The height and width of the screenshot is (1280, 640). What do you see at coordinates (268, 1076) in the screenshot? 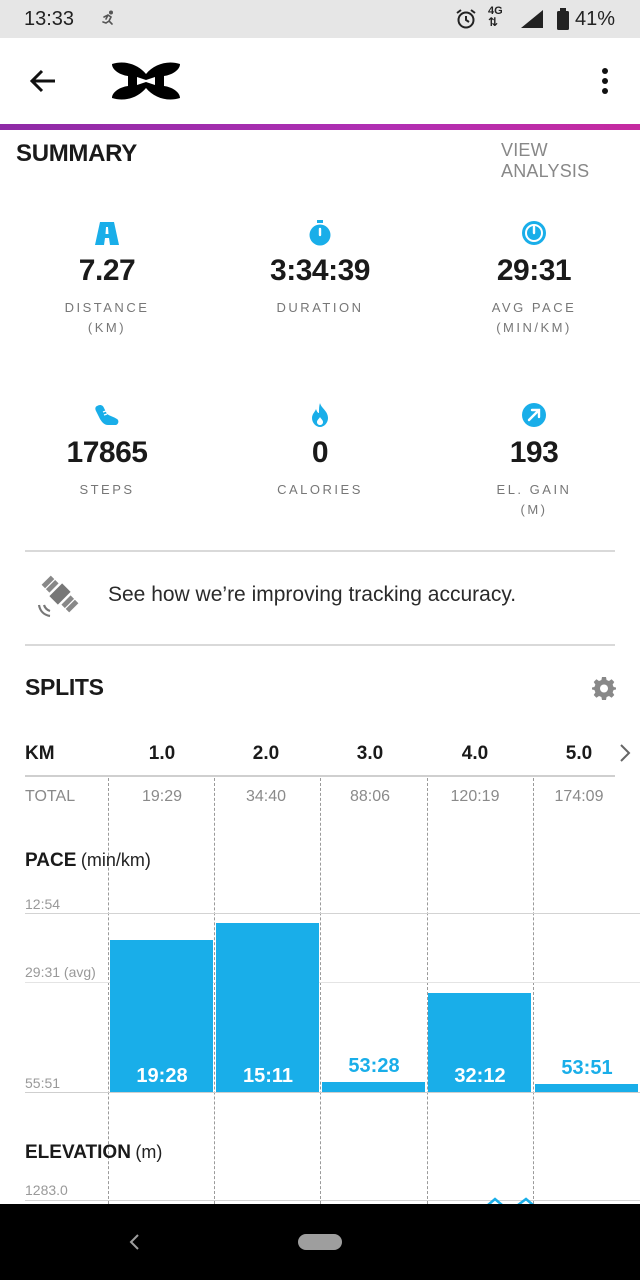
I see `pace-bar-label: 15:11` at bounding box center [268, 1076].